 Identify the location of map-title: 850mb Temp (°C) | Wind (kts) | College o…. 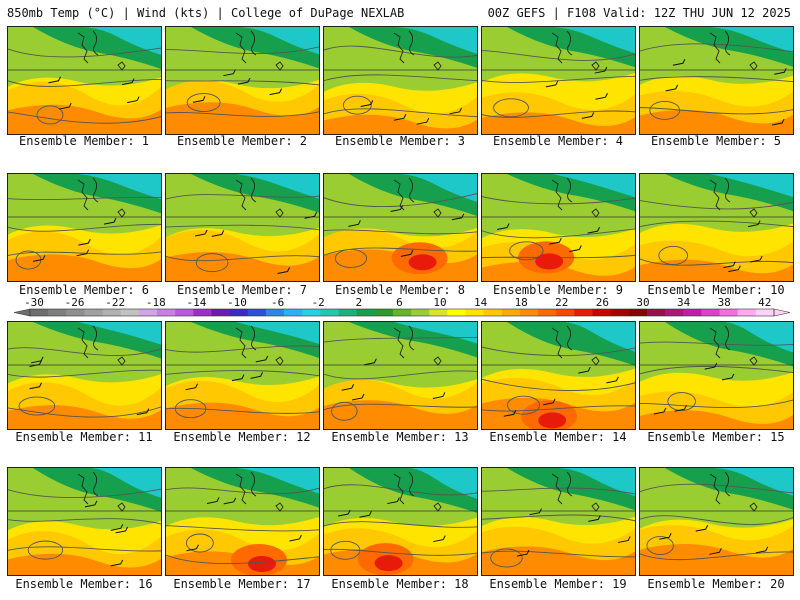
(206, 13).